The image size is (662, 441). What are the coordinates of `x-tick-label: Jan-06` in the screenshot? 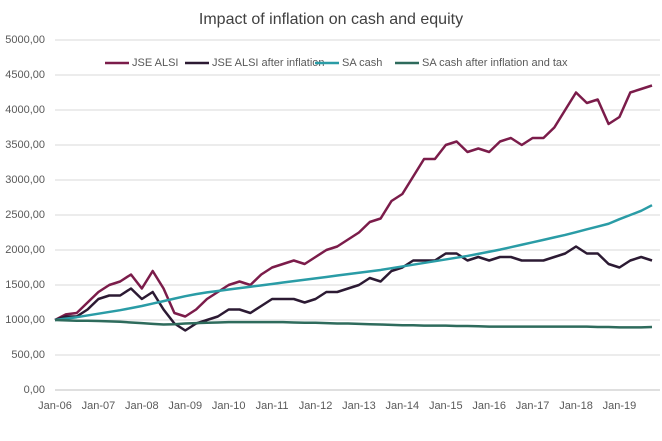 It's located at (55, 406).